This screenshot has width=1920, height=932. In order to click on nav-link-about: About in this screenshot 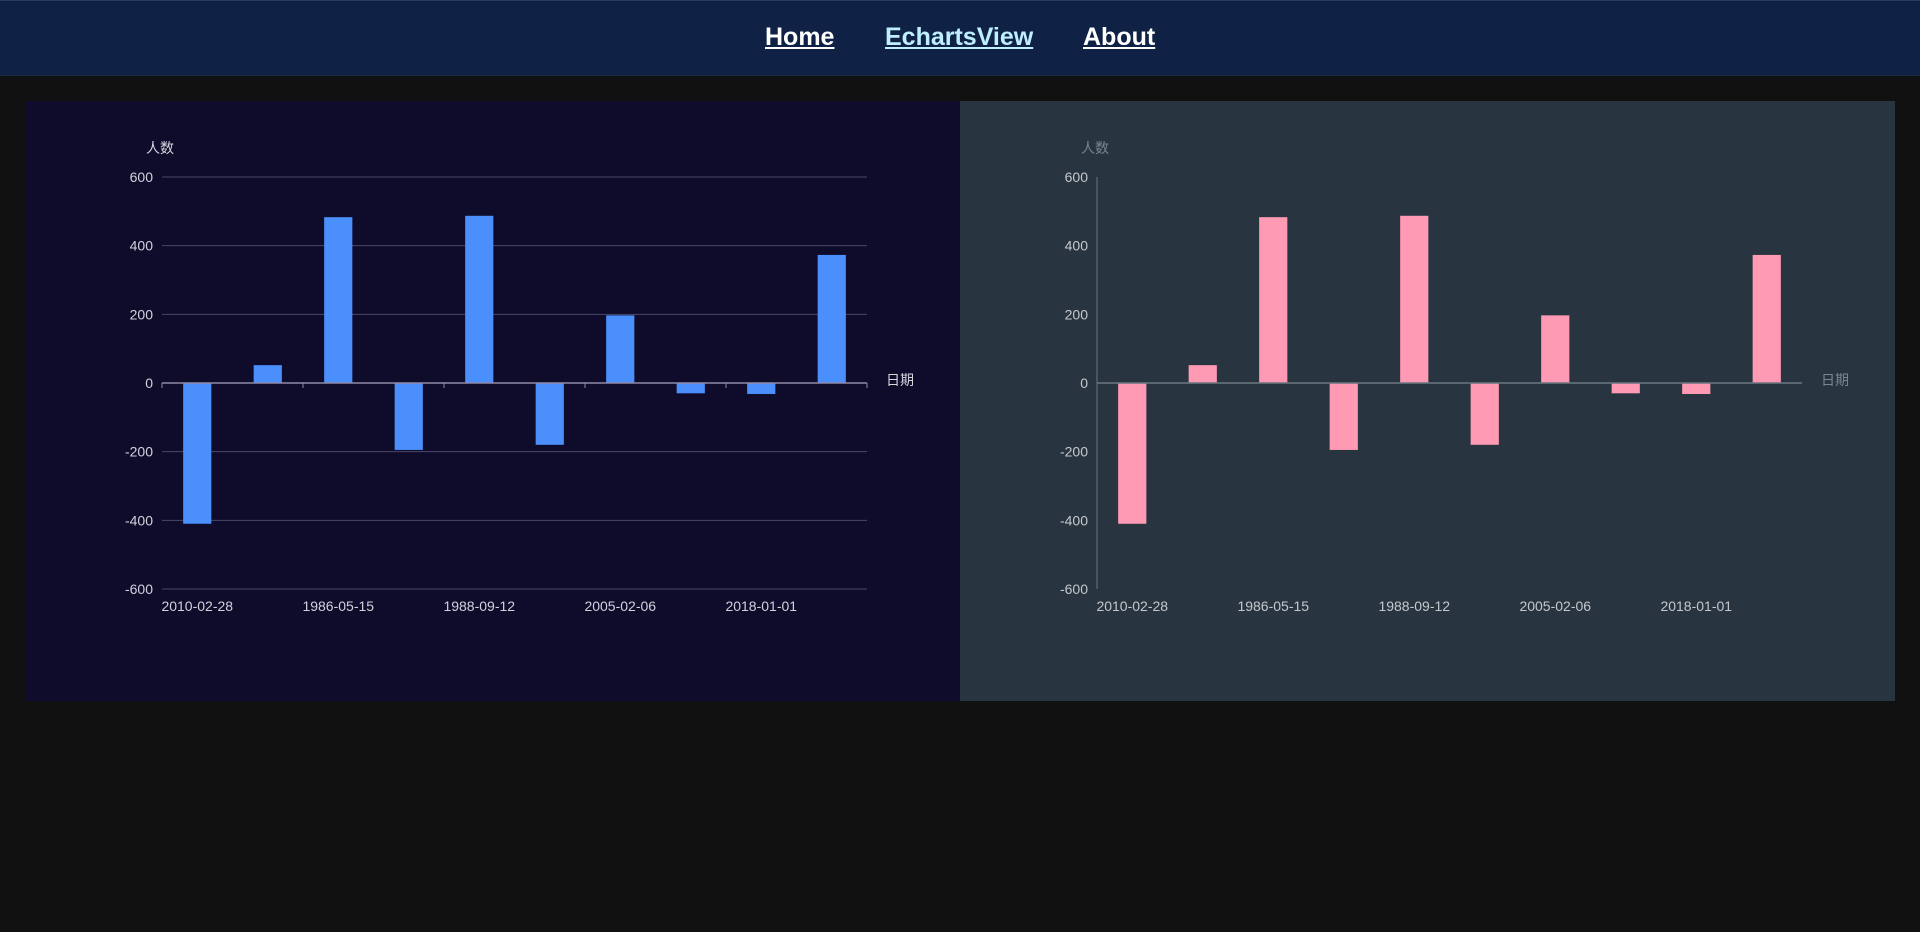, I will do `click(1119, 37)`.